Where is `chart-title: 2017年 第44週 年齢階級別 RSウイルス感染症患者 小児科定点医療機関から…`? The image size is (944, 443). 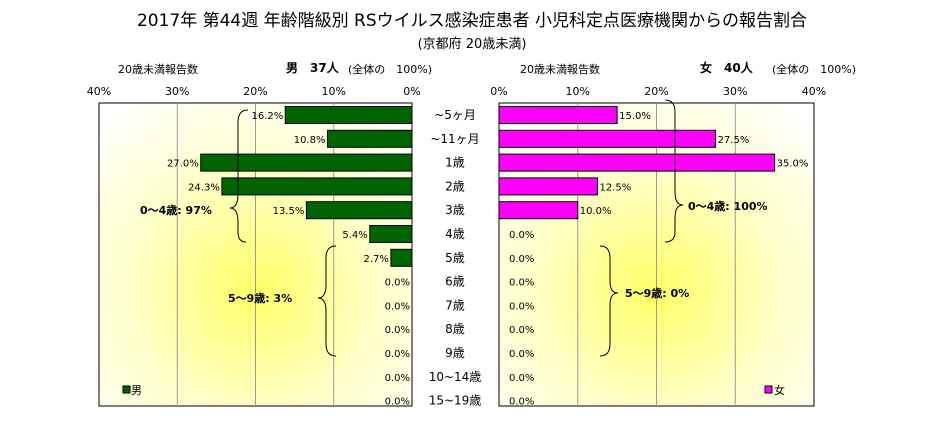 chart-title: 2017年 第44週 年齢階級別 RSウイルス感染症患者 小児科定点医療機関から… is located at coordinates (472, 21).